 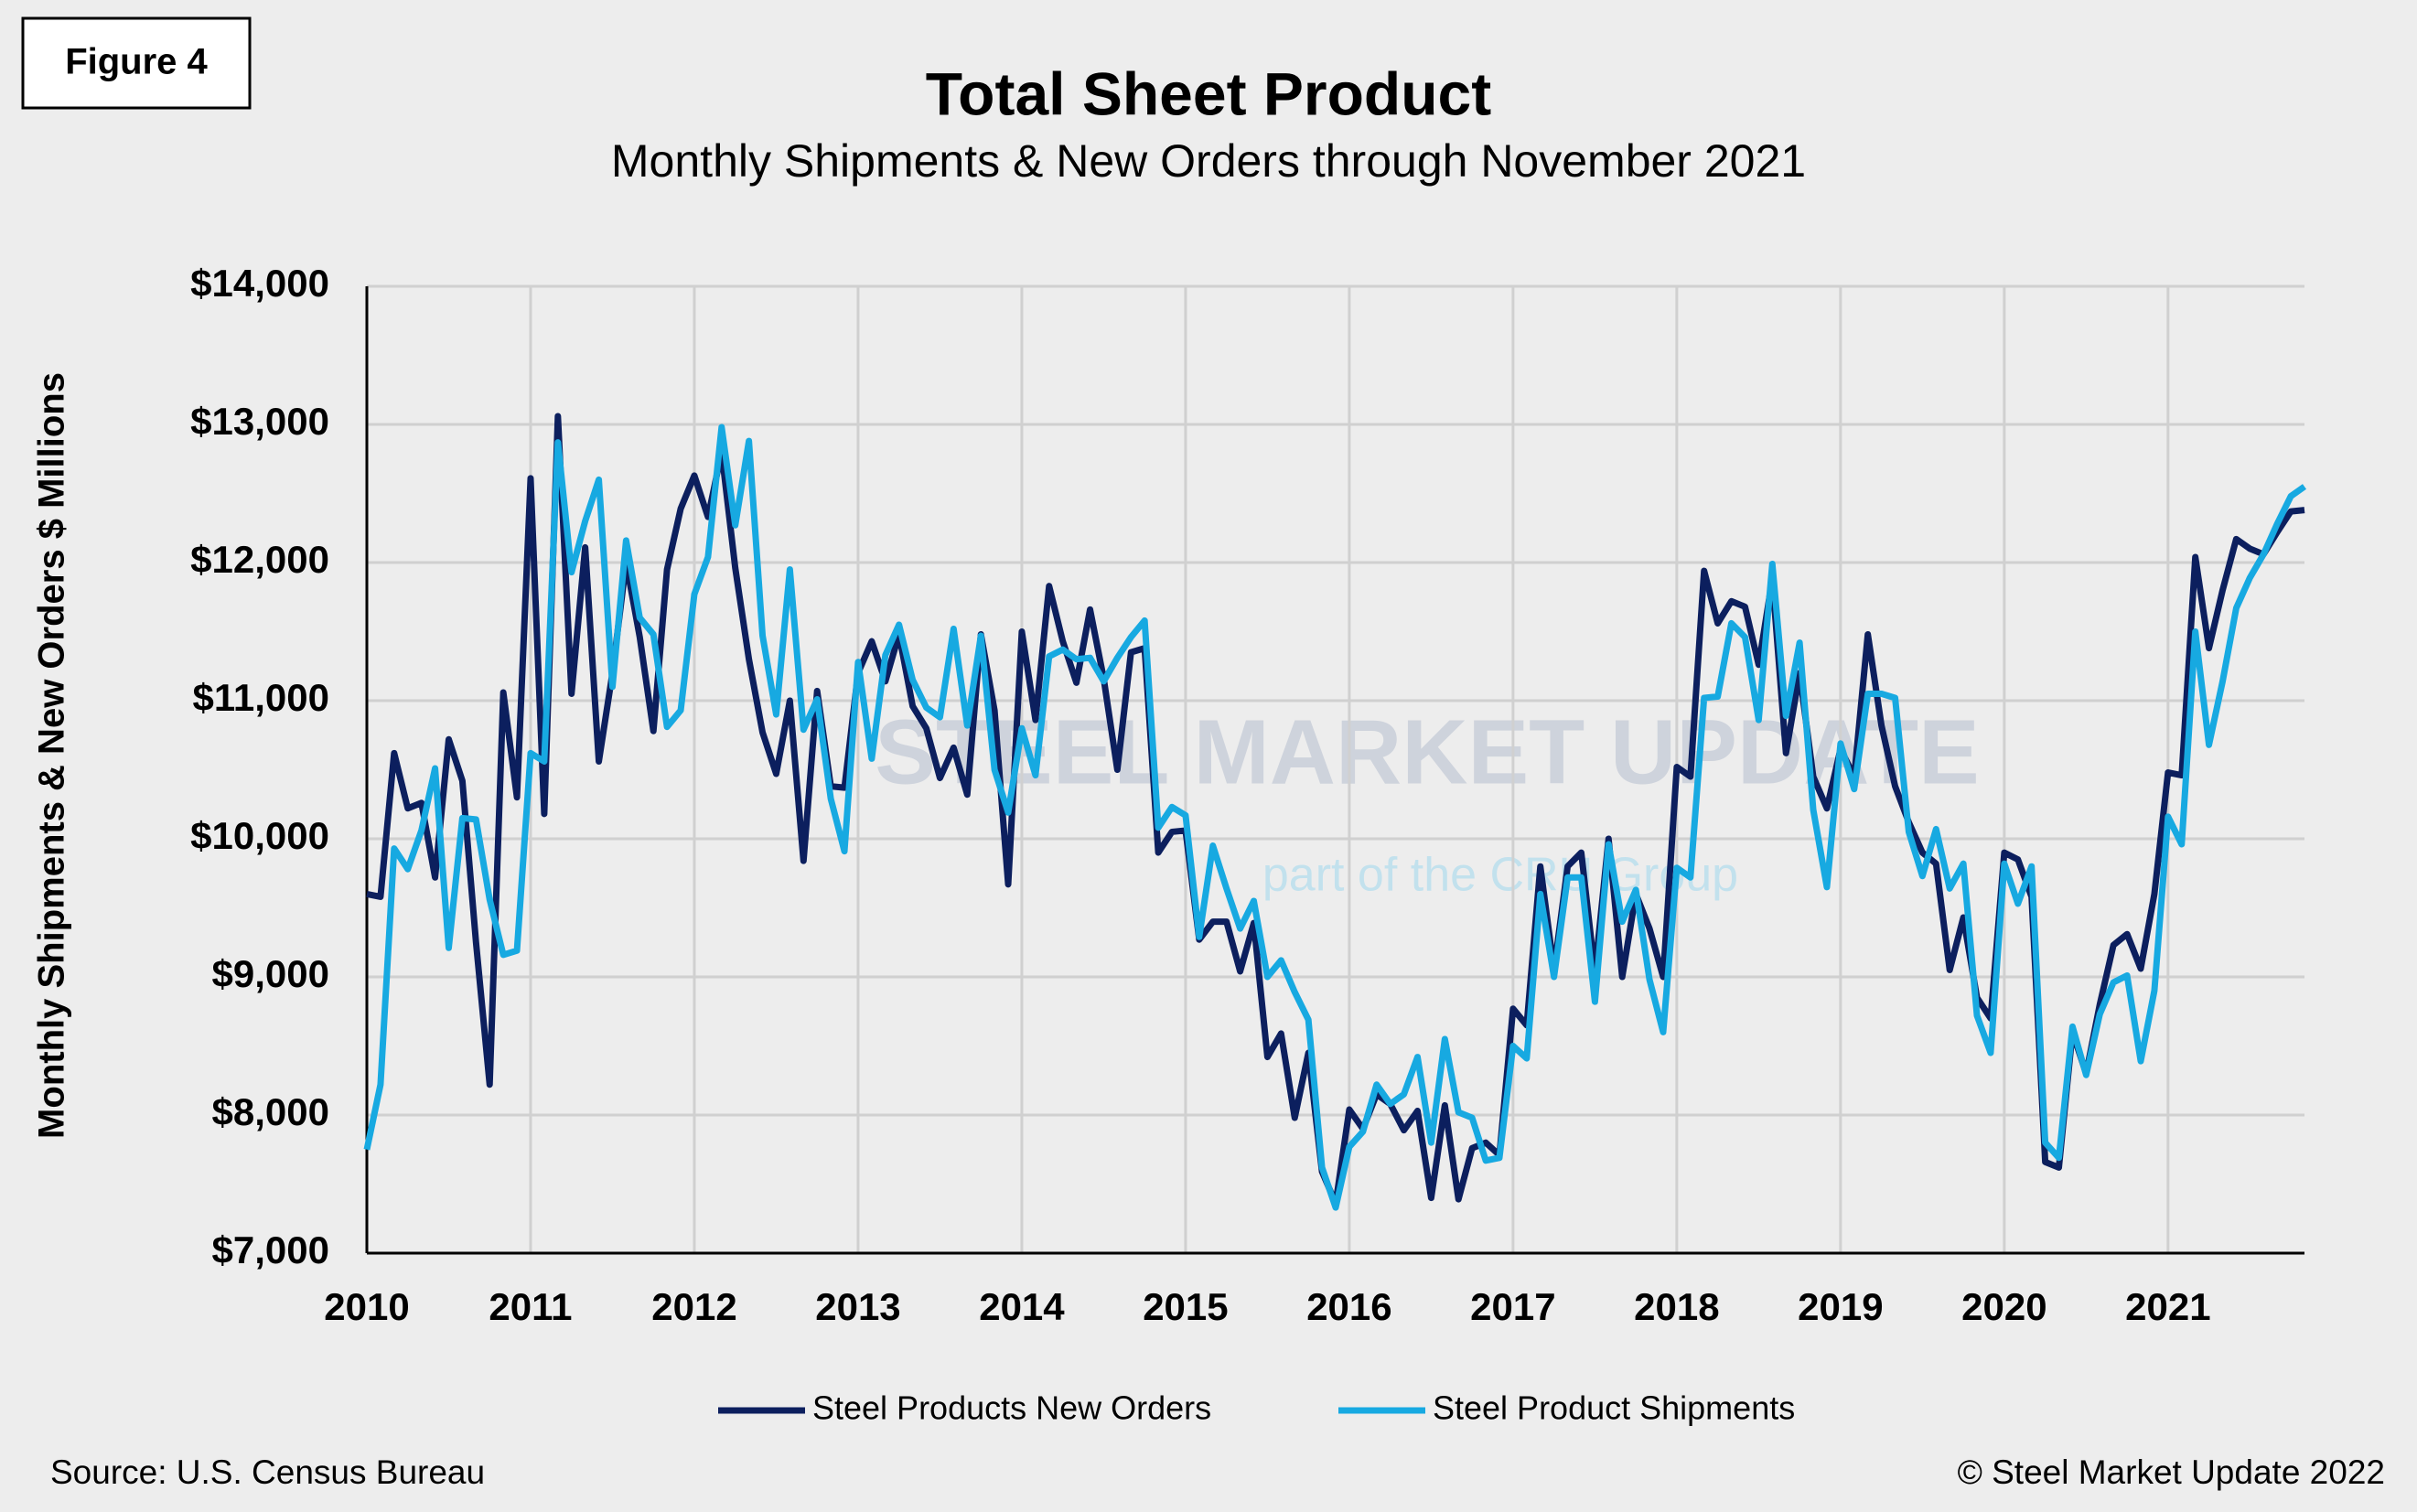 I want to click on x-tick-label: 2013, so click(x=858, y=1306).